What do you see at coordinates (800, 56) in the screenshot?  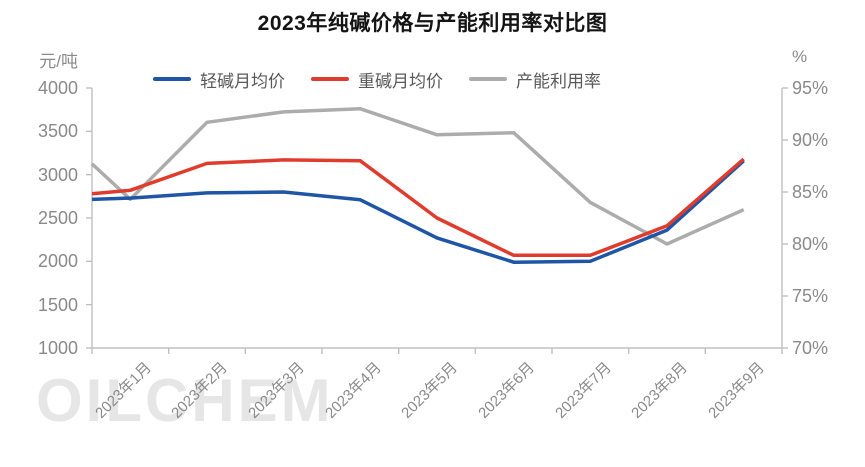 I see `right-axis-unit: %` at bounding box center [800, 56].